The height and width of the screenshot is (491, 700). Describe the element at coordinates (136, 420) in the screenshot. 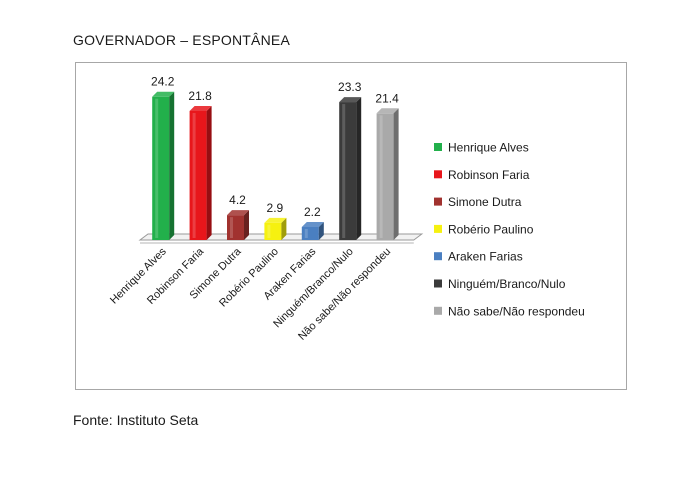

I see `source-note: Fonte: Instituto Seta` at that location.